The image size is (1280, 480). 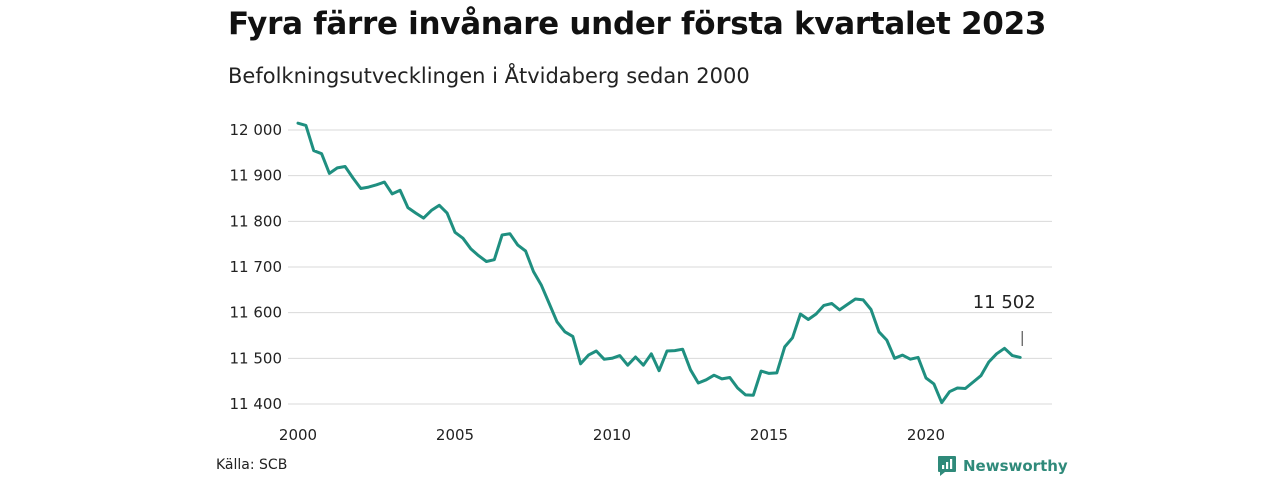 What do you see at coordinates (256, 176) in the screenshot?
I see `y-tick-label: 11 900` at bounding box center [256, 176].